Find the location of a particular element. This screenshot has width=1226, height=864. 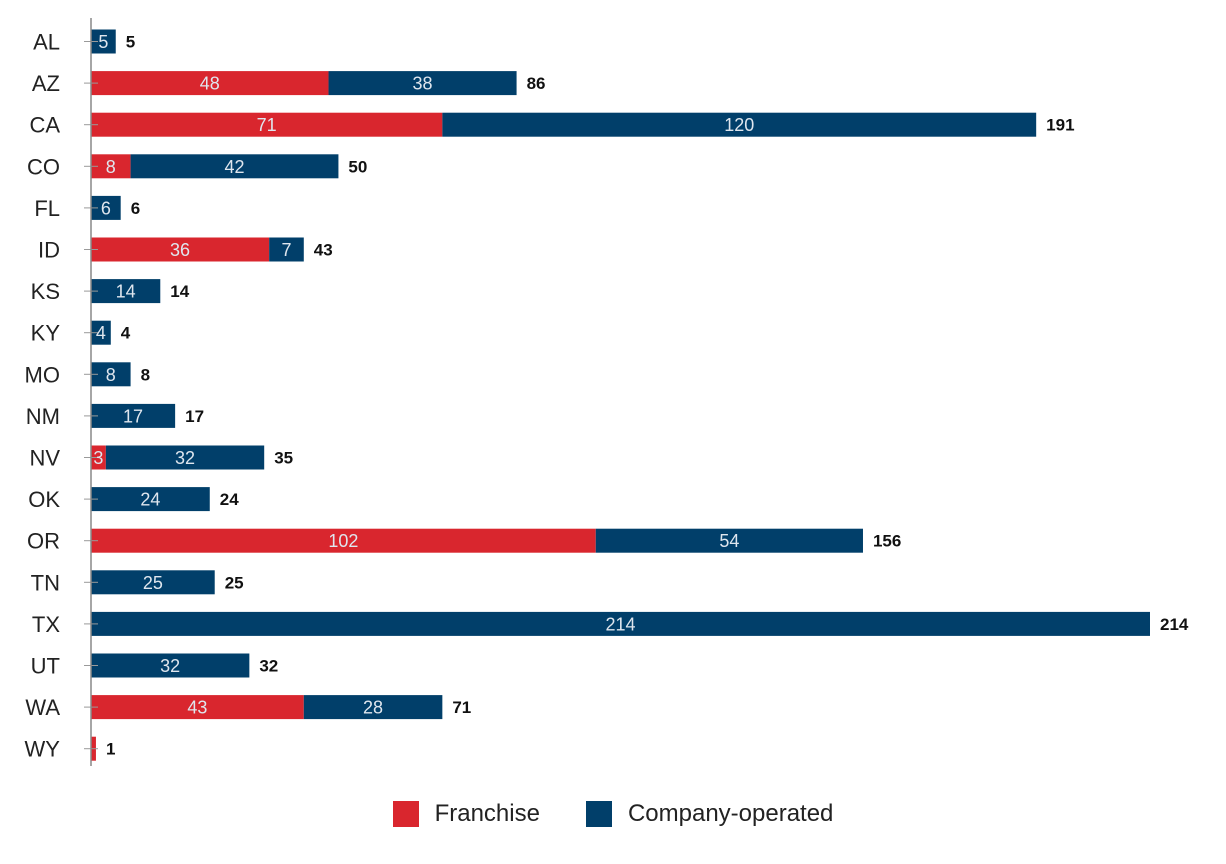

category-label-al: AL is located at coordinates (46, 42).